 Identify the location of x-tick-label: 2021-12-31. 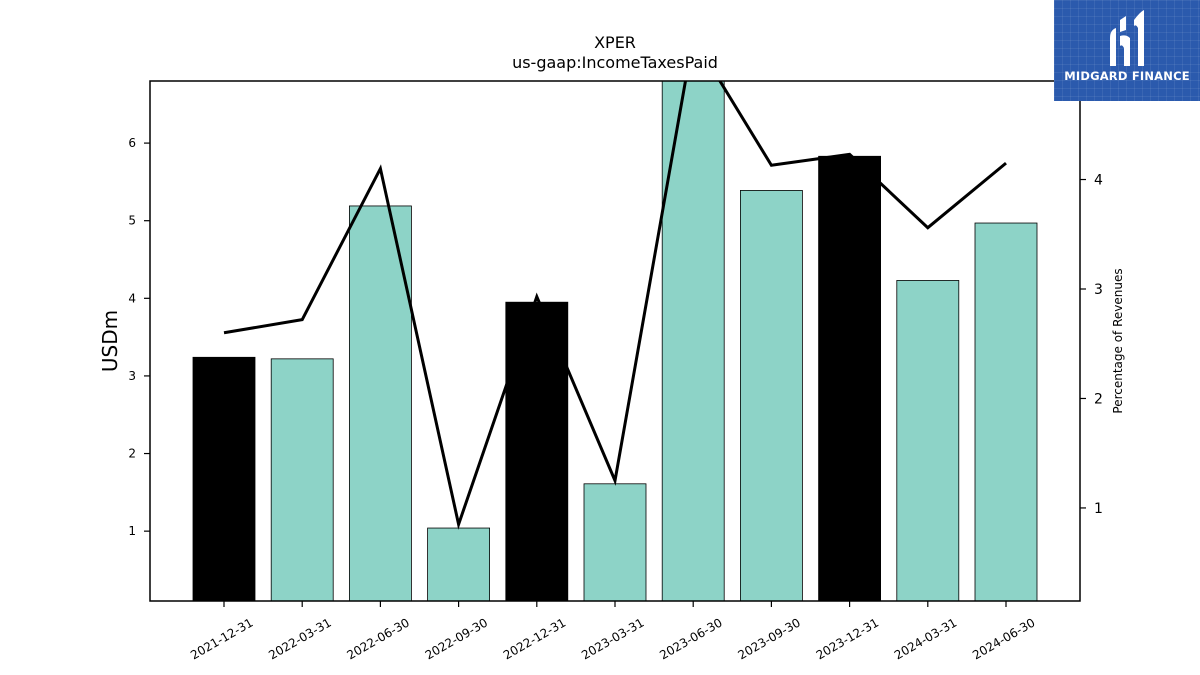
(221, 638).